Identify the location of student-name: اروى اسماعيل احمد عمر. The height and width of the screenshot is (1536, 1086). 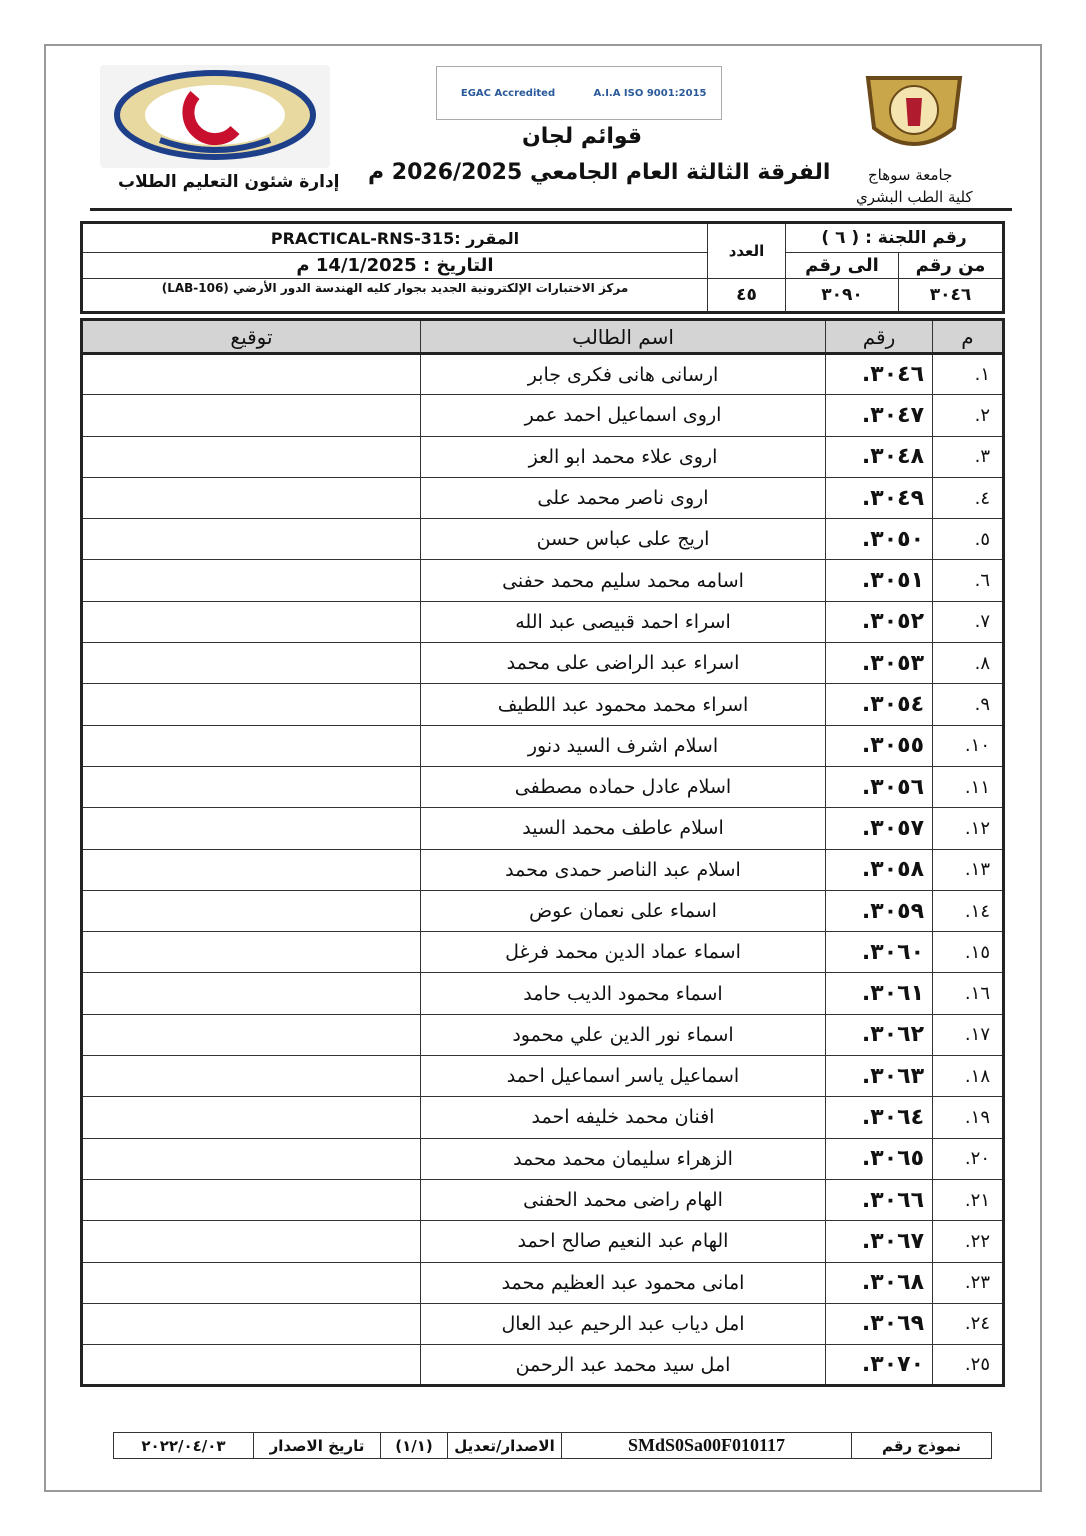
(623, 415).